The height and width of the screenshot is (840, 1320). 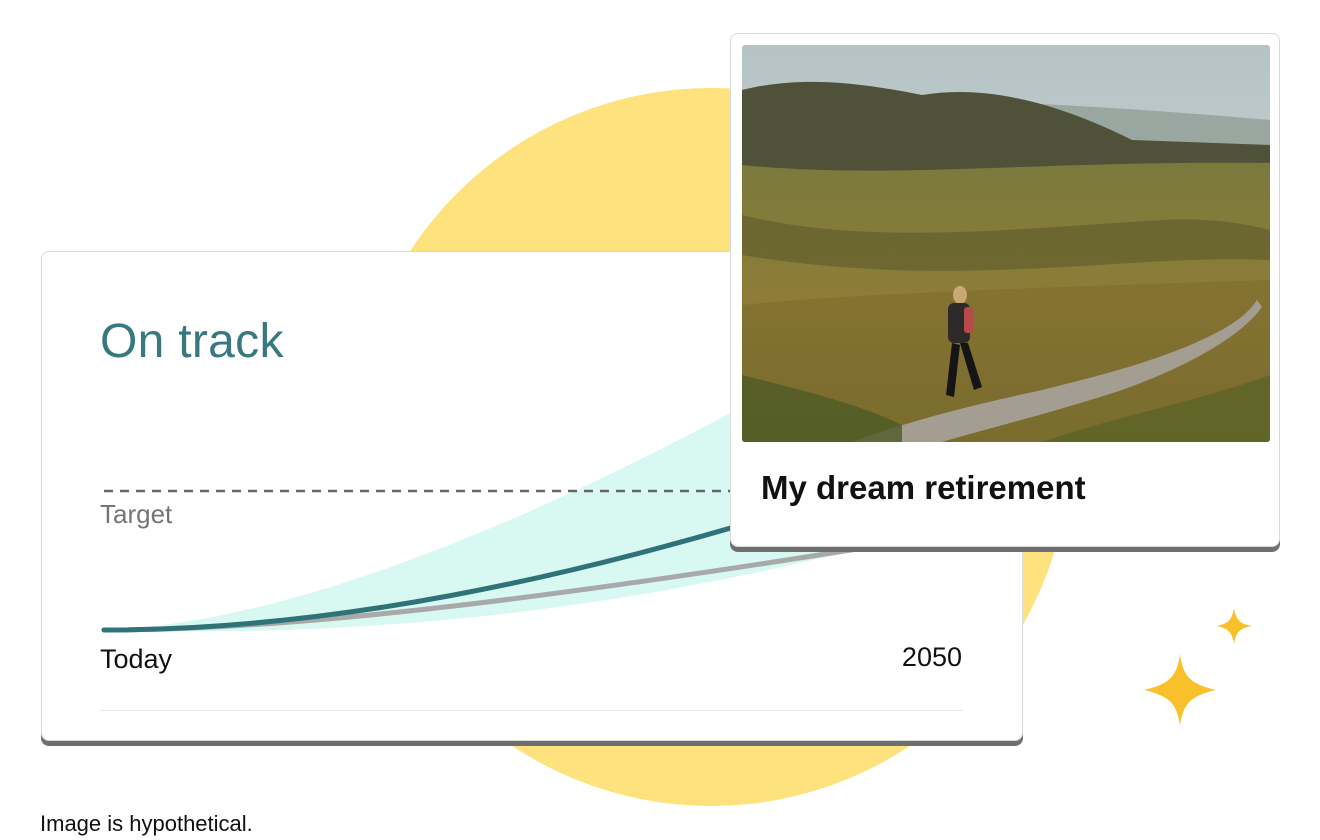 I want to click on large-sparkle-icon, so click(x=1180, y=690).